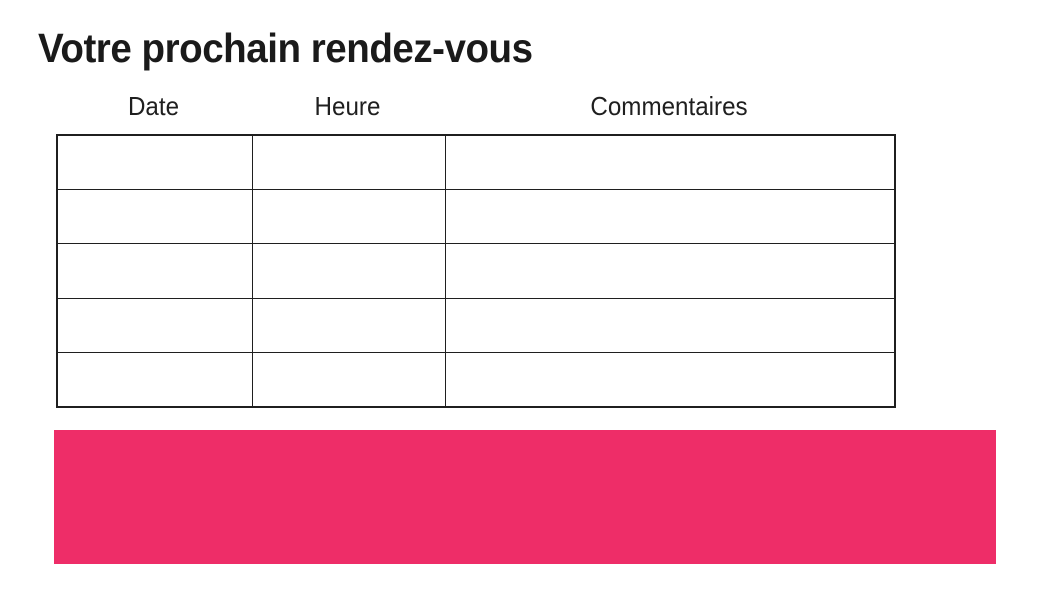 Image resolution: width=1050 pixels, height=600 pixels. What do you see at coordinates (347, 106) in the screenshot?
I see `column-header-heure: Heure` at bounding box center [347, 106].